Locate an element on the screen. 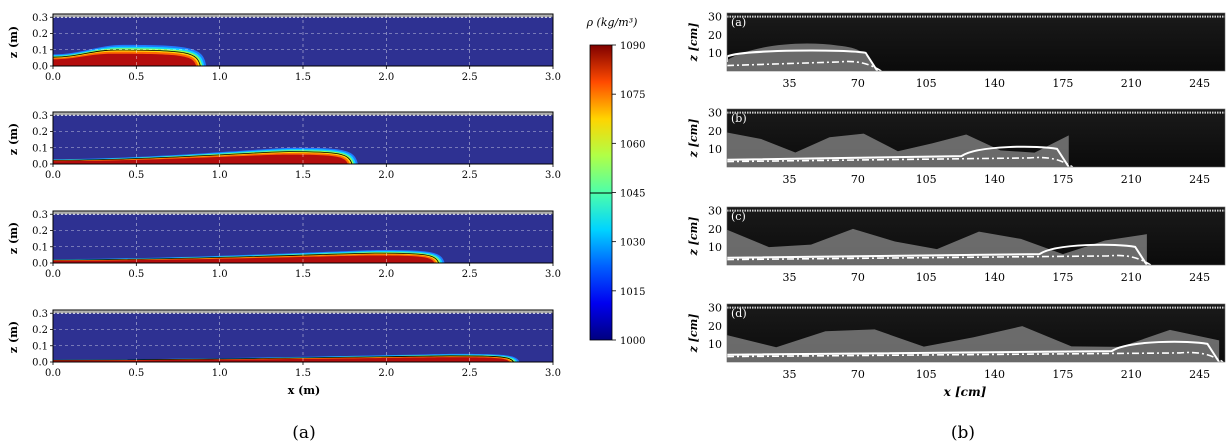 The width and height of the screenshot is (1229, 445). caption-a: (a) is located at coordinates (303, 433).